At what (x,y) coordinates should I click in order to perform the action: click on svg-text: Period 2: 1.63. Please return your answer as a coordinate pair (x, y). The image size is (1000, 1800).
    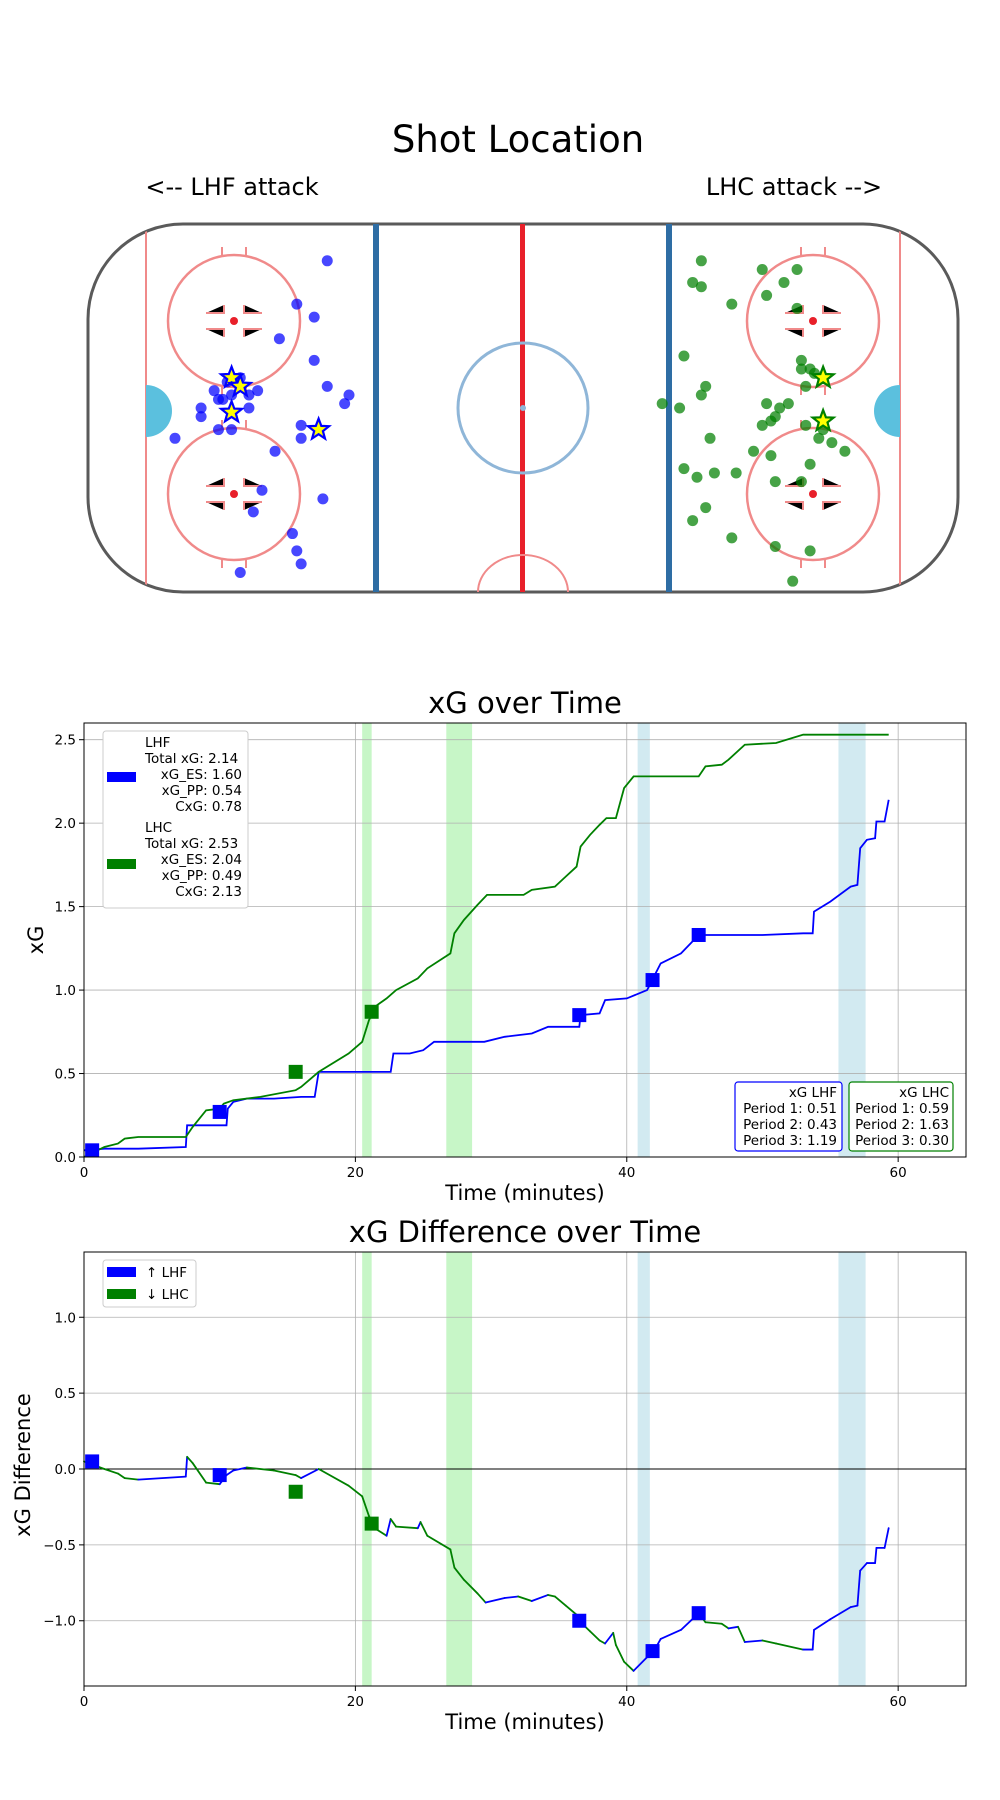
    Looking at the image, I should click on (902, 1125).